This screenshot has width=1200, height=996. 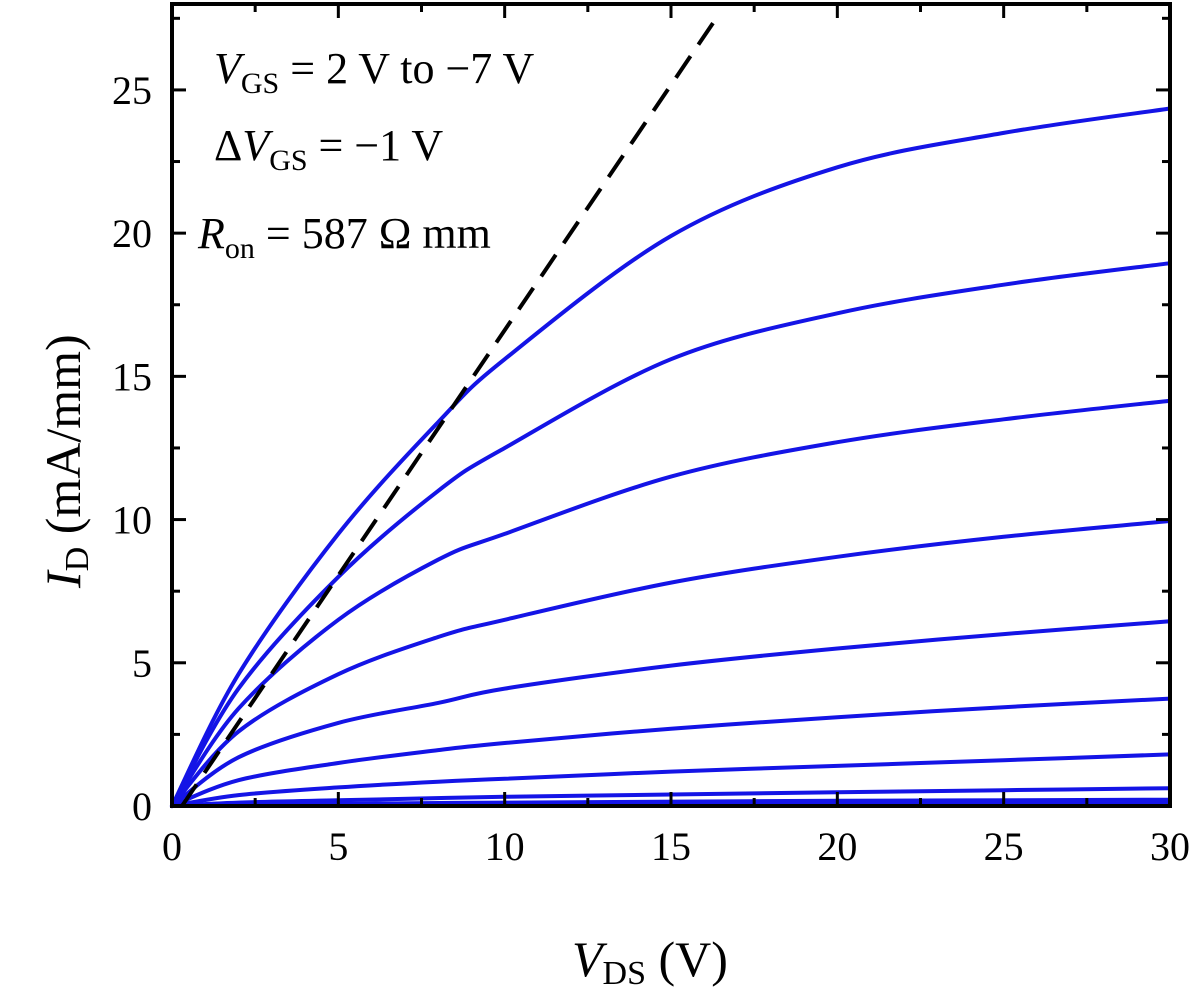 I want to click on x-tick-label: 20, so click(x=837, y=846).